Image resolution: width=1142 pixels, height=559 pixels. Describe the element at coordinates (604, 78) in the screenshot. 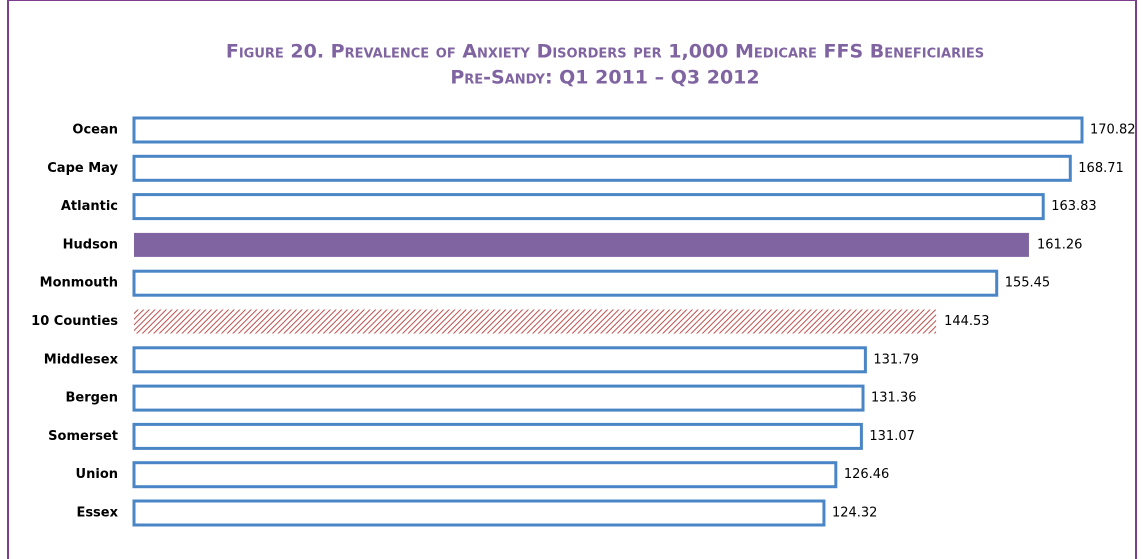

I see `chart-subtitle: Pre-Sandy: Q1 2011 – Q3 2012` at that location.